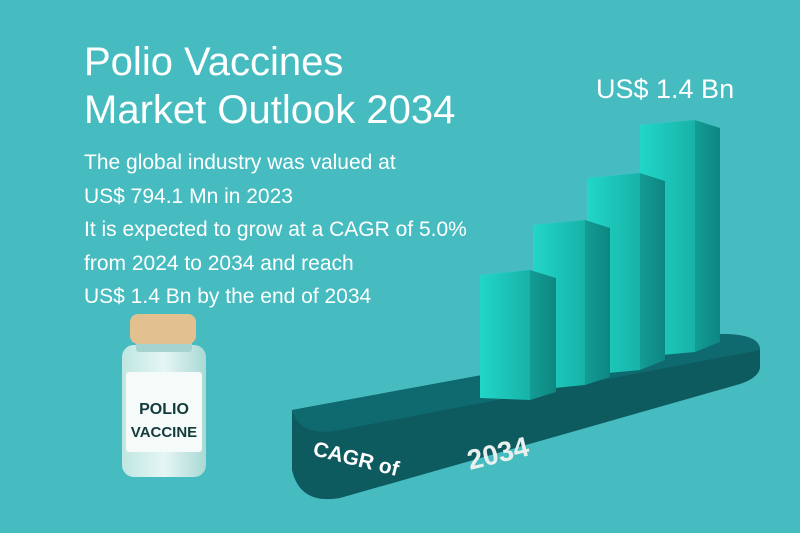 The height and width of the screenshot is (533, 800). What do you see at coordinates (228, 296) in the screenshot?
I see `summary-line: US$ 1.4 Bn by the end of 2034` at bounding box center [228, 296].